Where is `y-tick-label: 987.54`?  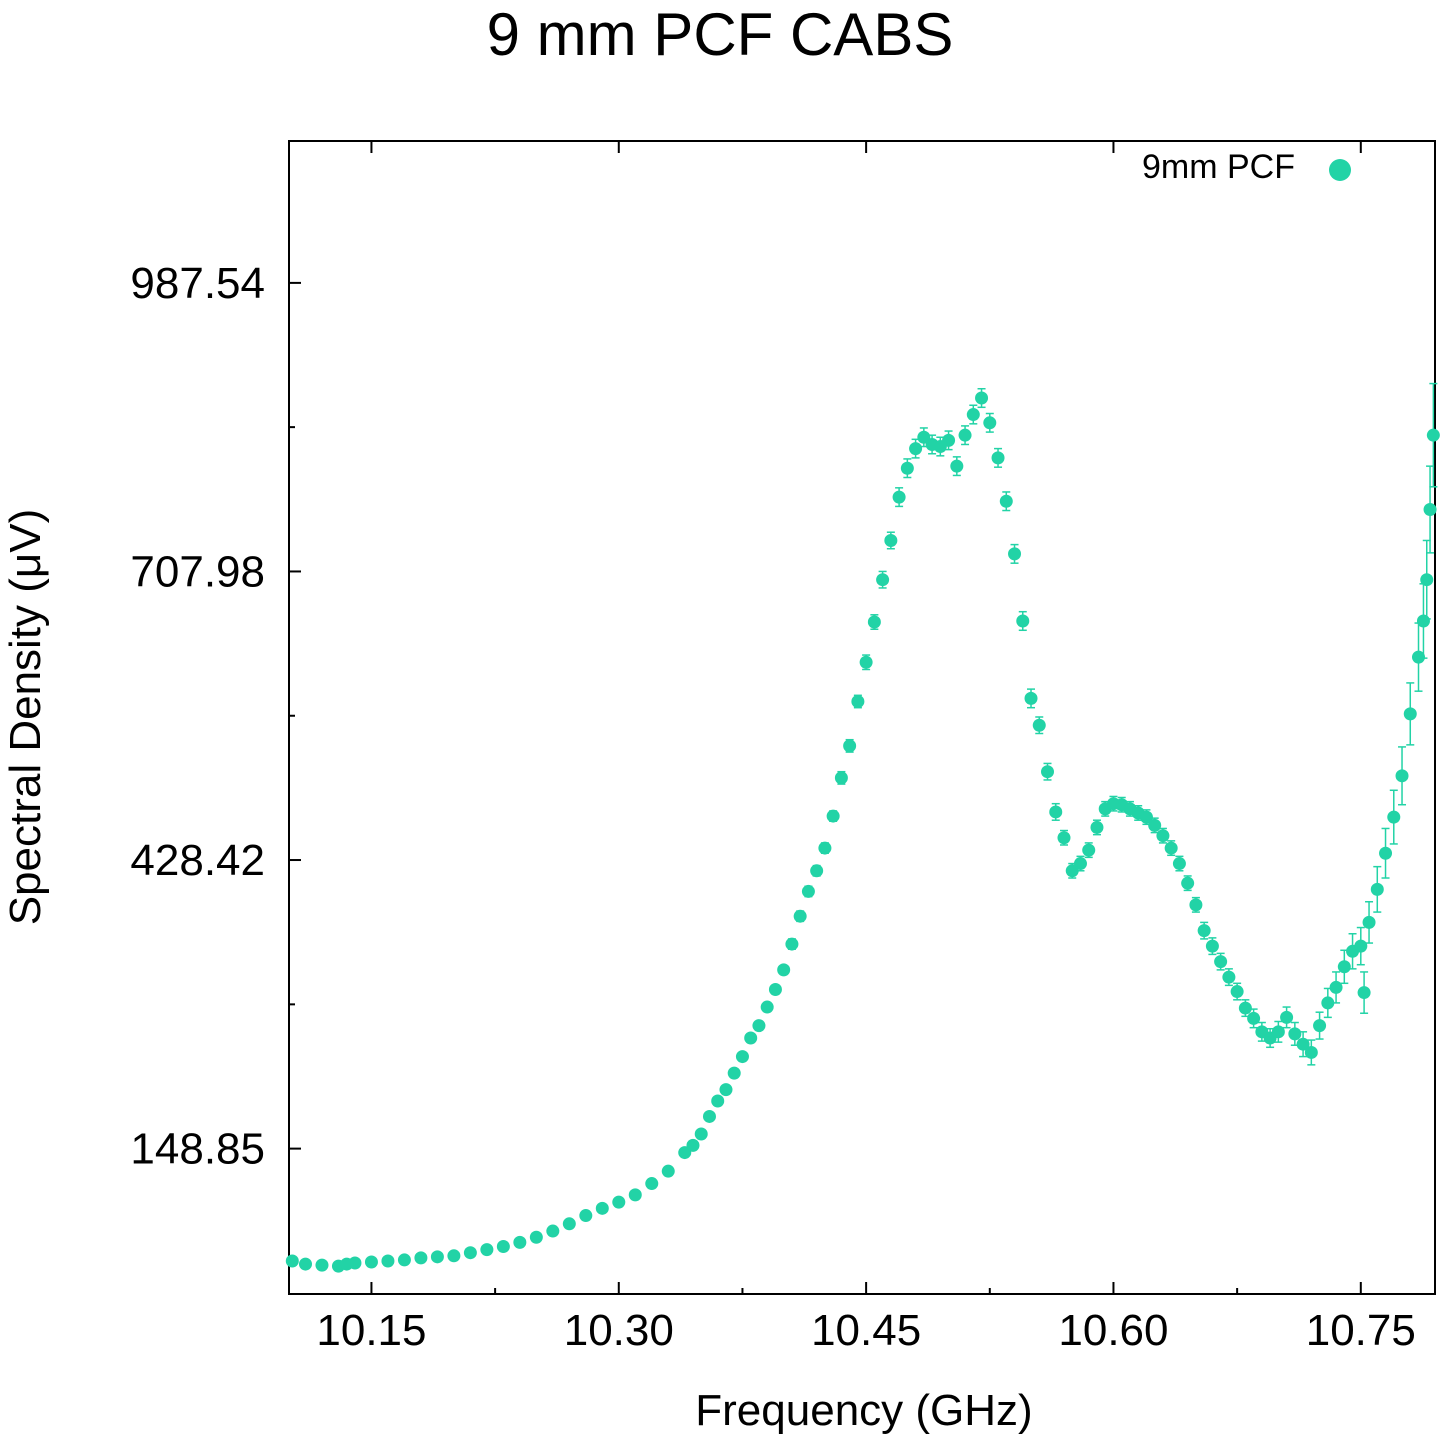 y-tick-label: 987.54 is located at coordinates (197, 283).